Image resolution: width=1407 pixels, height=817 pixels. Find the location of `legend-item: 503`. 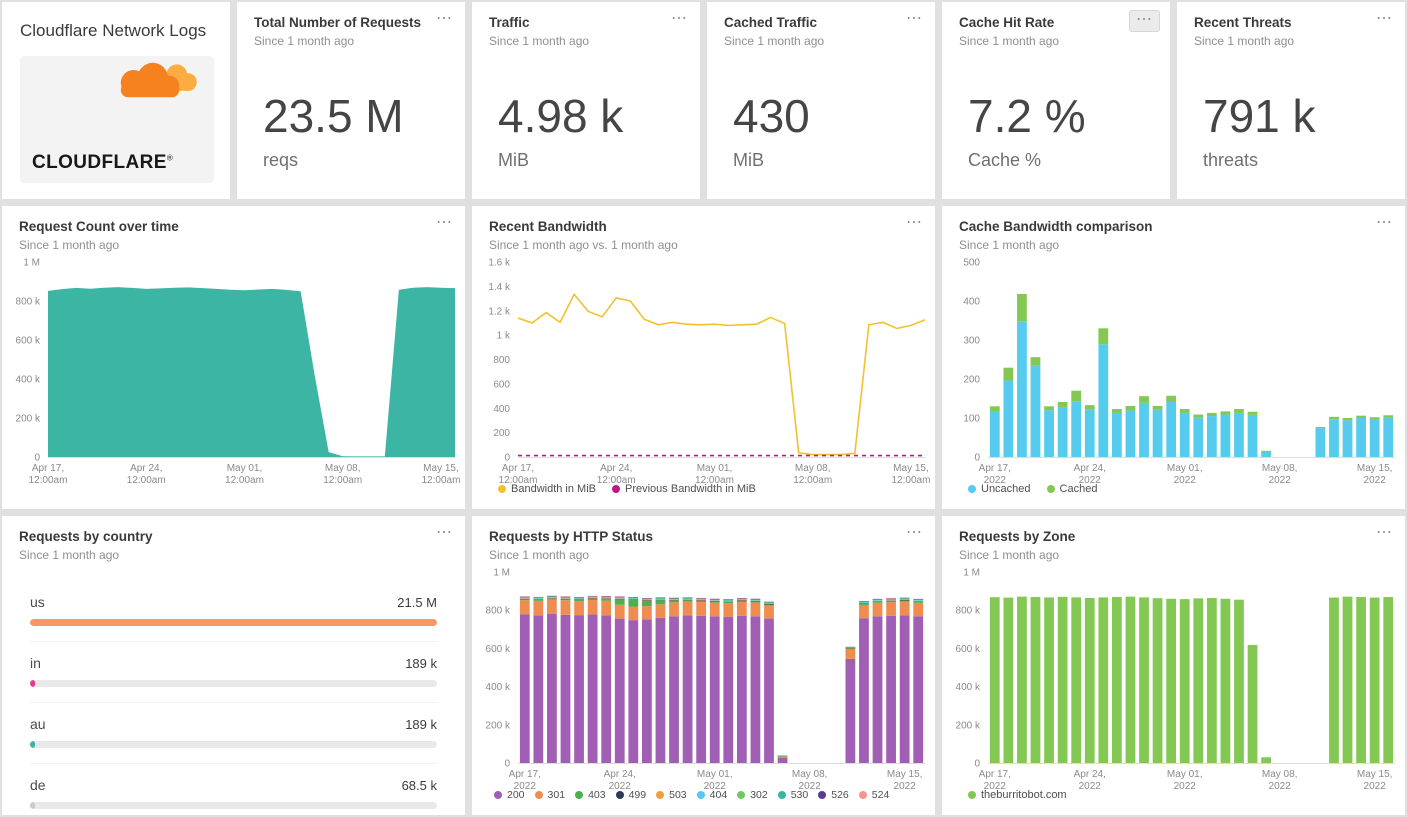

legend-item: 503 is located at coordinates (671, 795).